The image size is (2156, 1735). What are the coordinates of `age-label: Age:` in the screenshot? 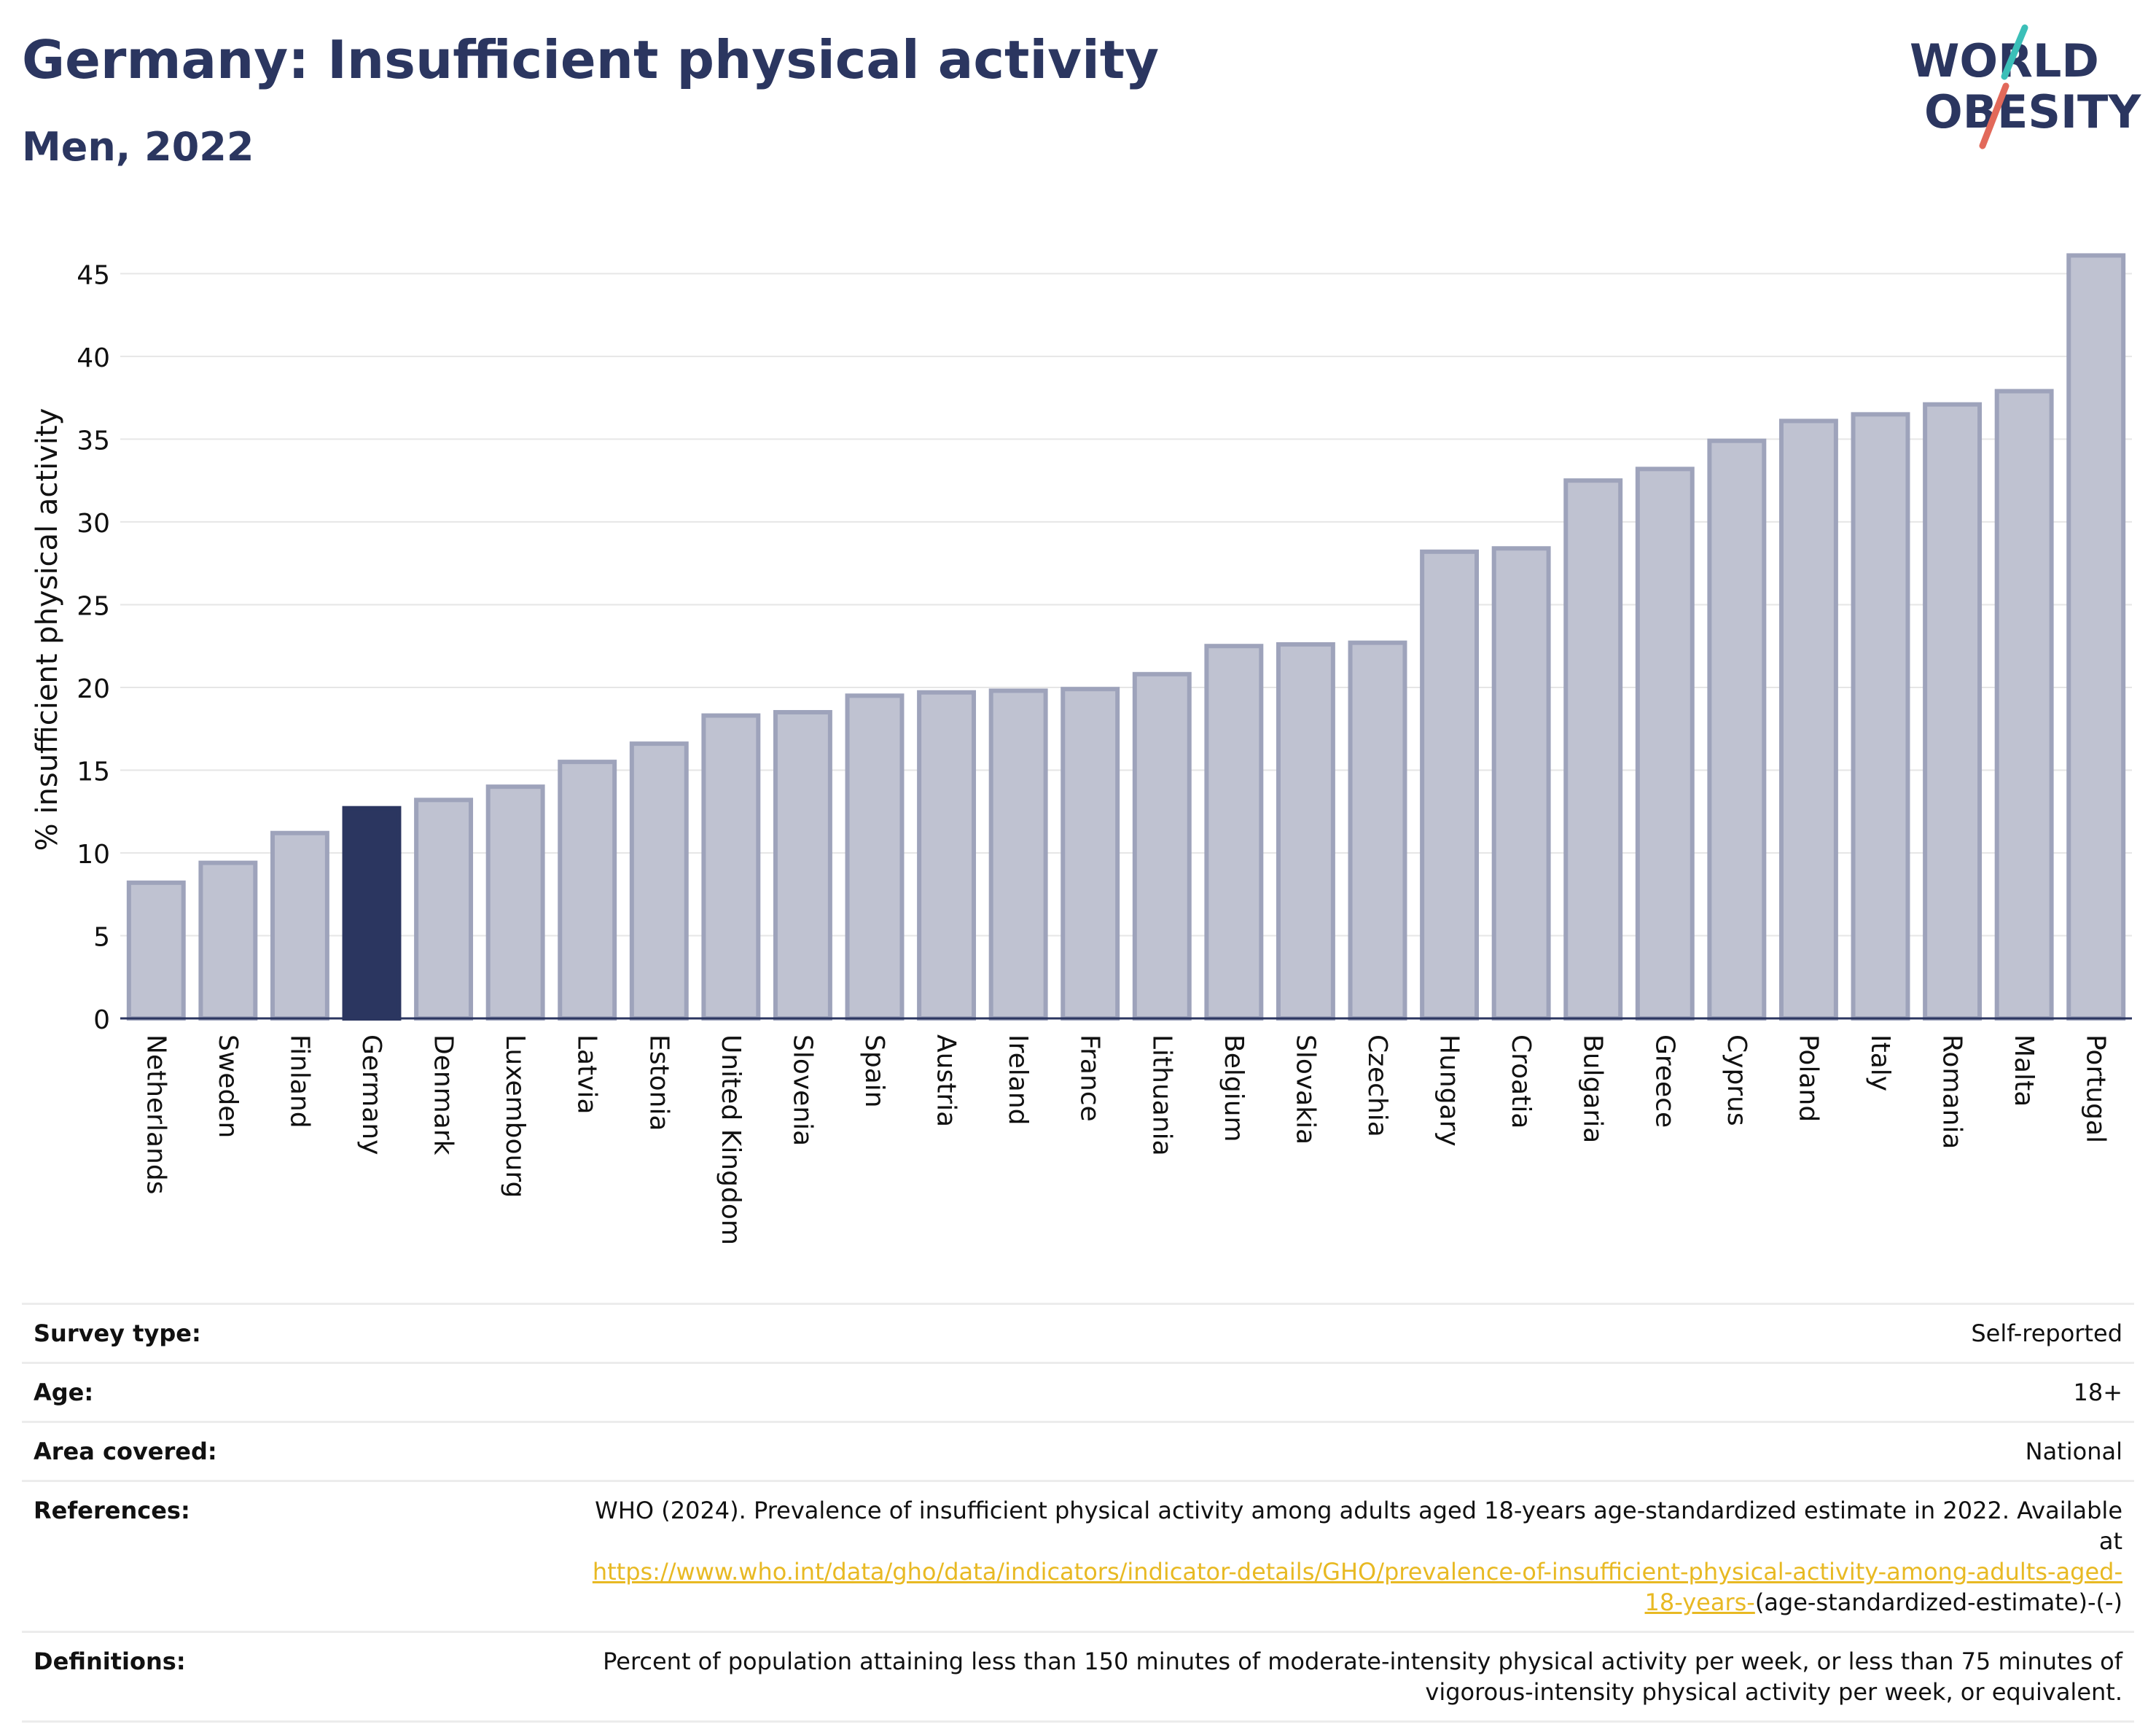 It's located at (288, 1392).